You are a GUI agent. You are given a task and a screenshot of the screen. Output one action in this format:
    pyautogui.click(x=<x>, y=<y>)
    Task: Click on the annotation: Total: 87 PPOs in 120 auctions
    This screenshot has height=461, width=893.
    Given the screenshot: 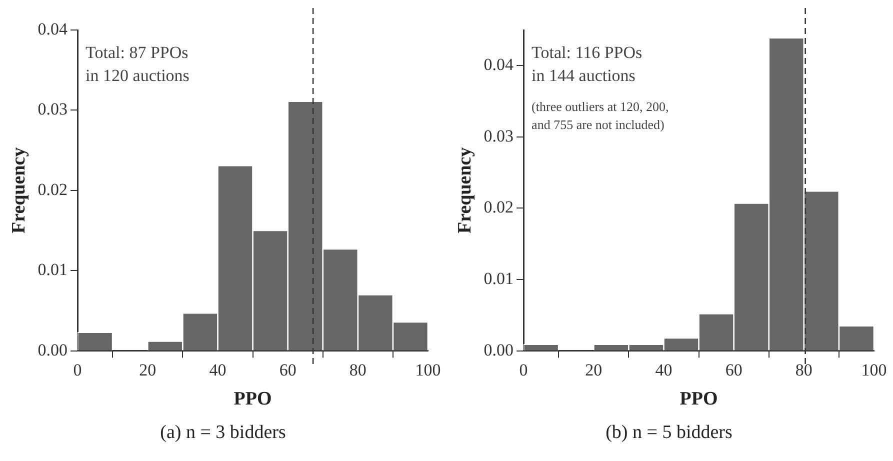 What is the action you would take?
    pyautogui.click(x=138, y=64)
    